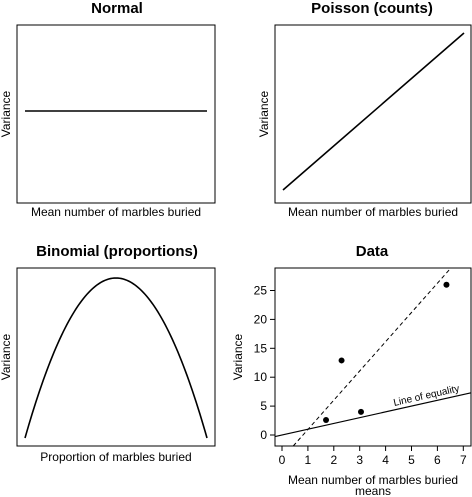 Image resolution: width=472 pixels, height=497 pixels. What do you see at coordinates (6, 356) in the screenshot?
I see `panel-binomial-ylabel: Variance` at bounding box center [6, 356].